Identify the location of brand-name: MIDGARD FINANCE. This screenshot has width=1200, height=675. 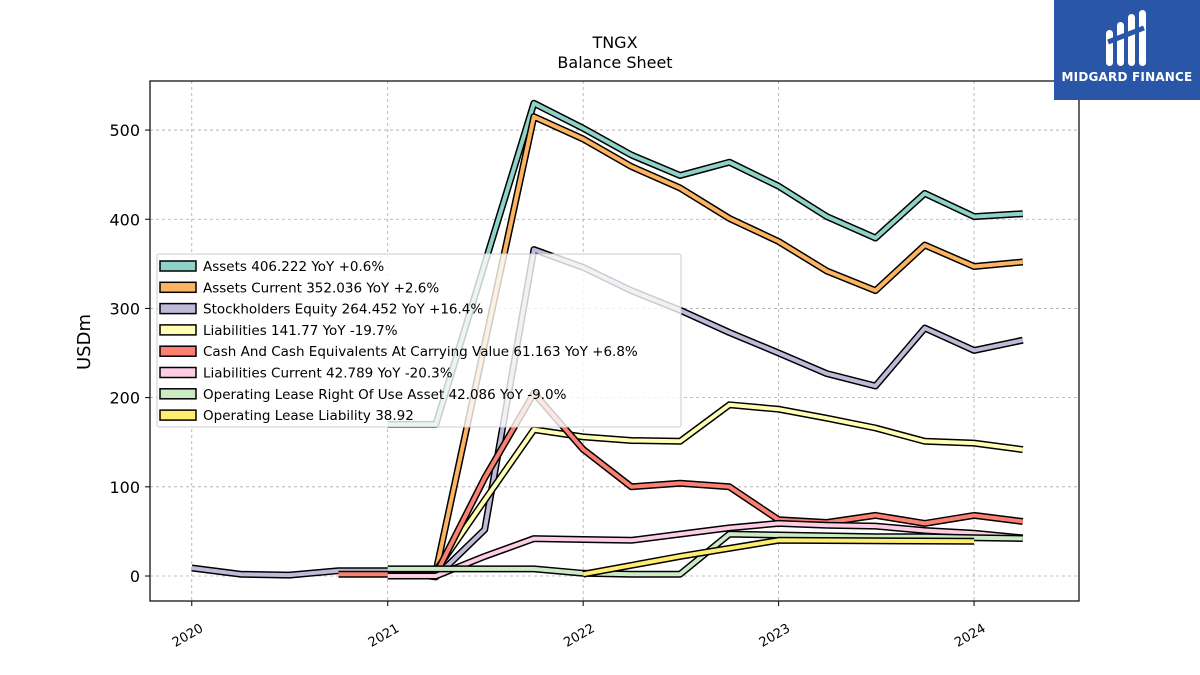
(1127, 77).